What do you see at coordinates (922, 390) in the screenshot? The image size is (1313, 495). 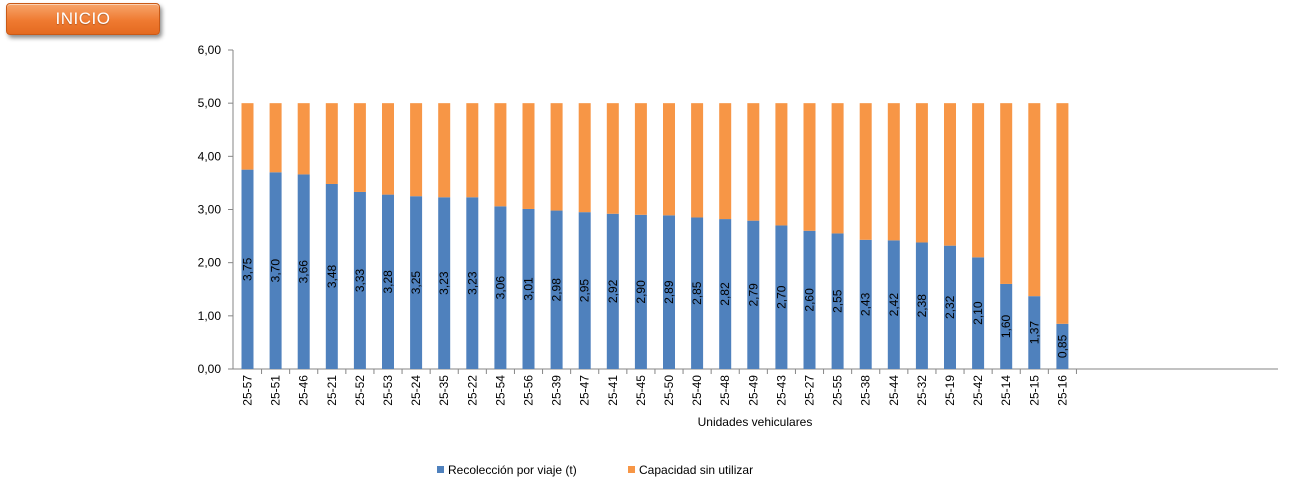 I see `x-category-label: 25-32` at bounding box center [922, 390].